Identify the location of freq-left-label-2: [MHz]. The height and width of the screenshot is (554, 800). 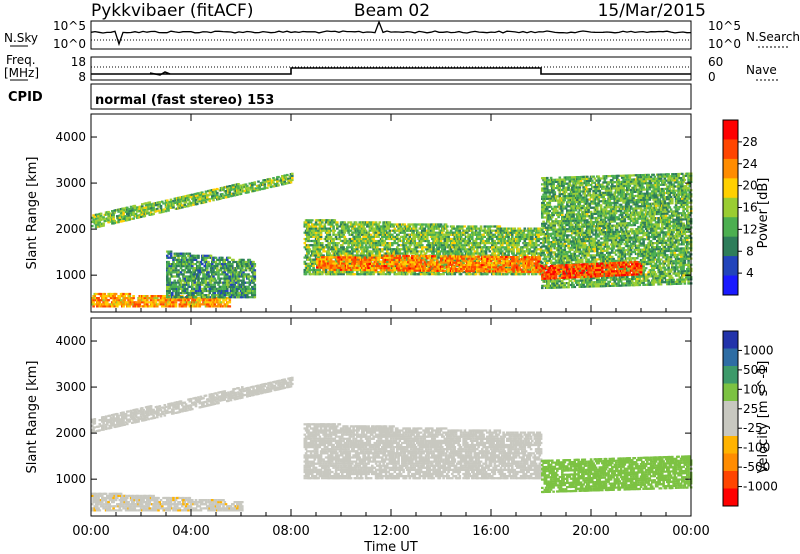
(21, 73).